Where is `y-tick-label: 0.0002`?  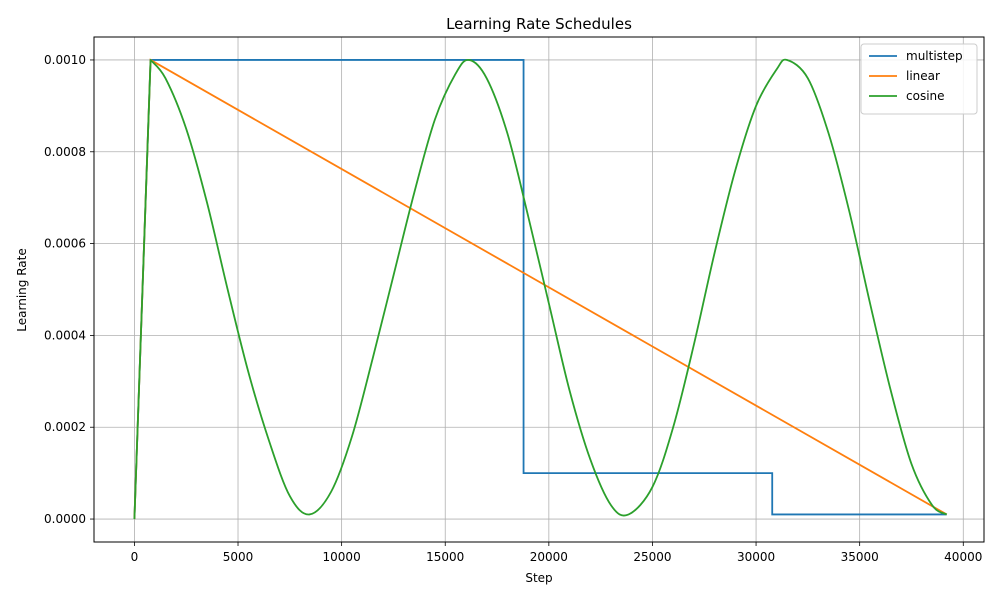
y-tick-label: 0.0002 is located at coordinates (65, 427).